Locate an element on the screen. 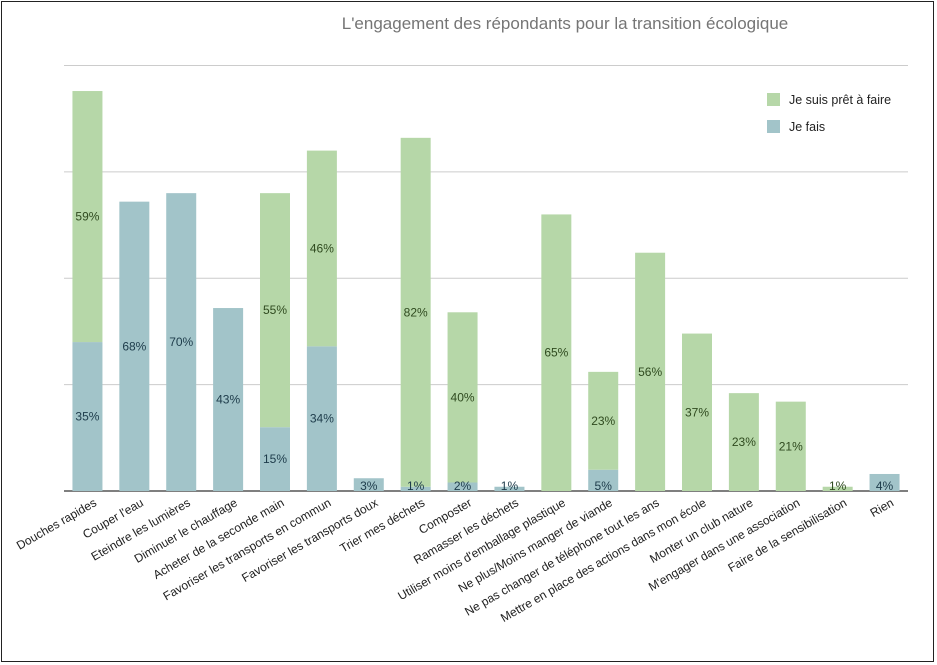  data-label-je-fais: 70% is located at coordinates (181, 342).